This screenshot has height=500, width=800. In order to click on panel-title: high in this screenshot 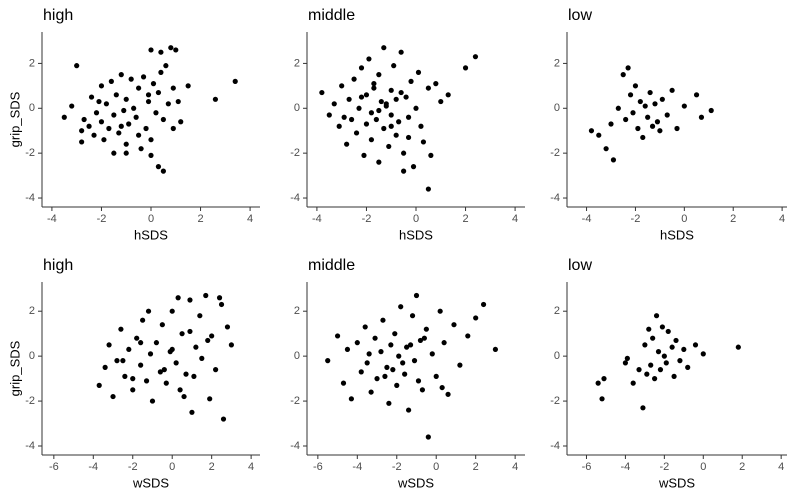, I will do `click(58, 265)`.